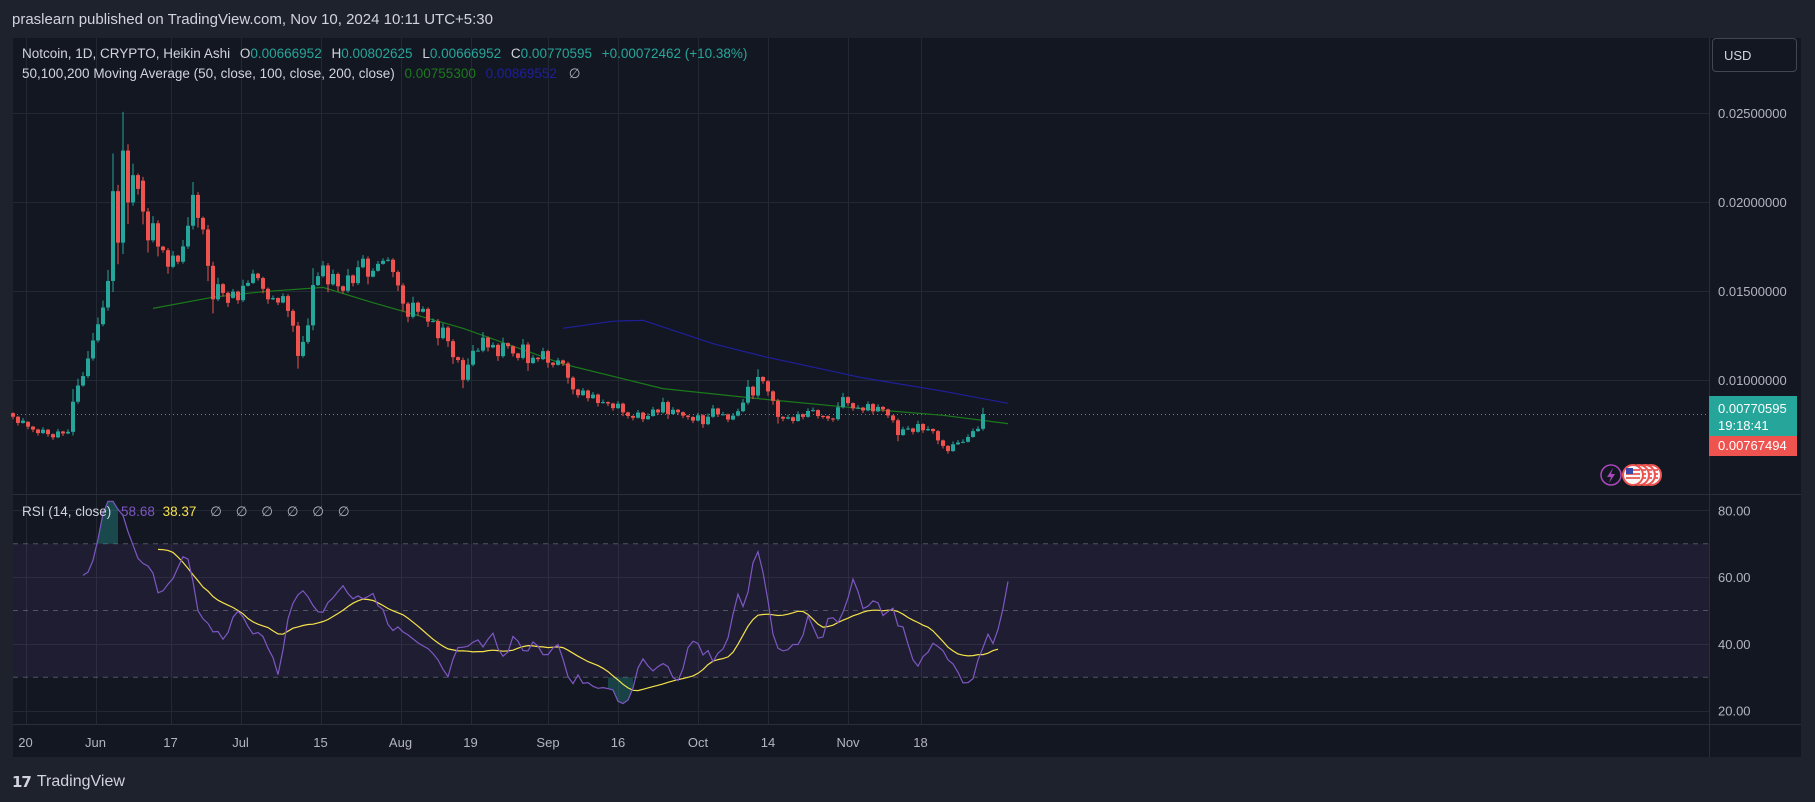  What do you see at coordinates (1611, 475) in the screenshot?
I see `lightning-event-icon` at bounding box center [1611, 475].